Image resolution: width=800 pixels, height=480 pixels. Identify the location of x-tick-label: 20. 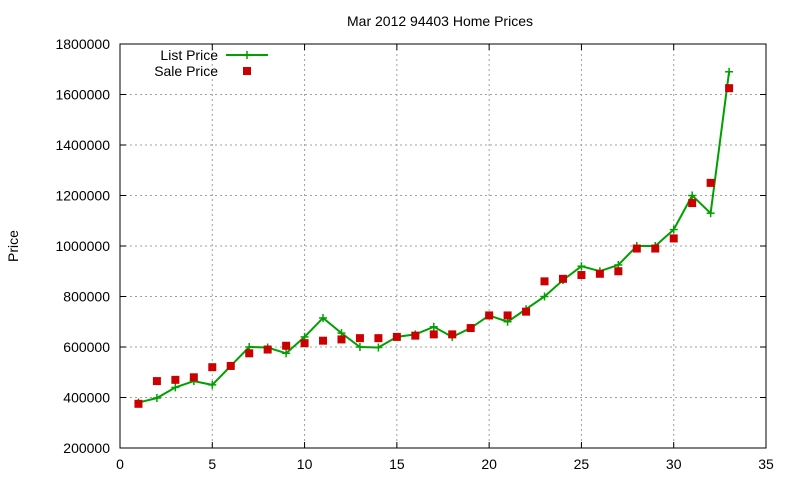
(489, 464).